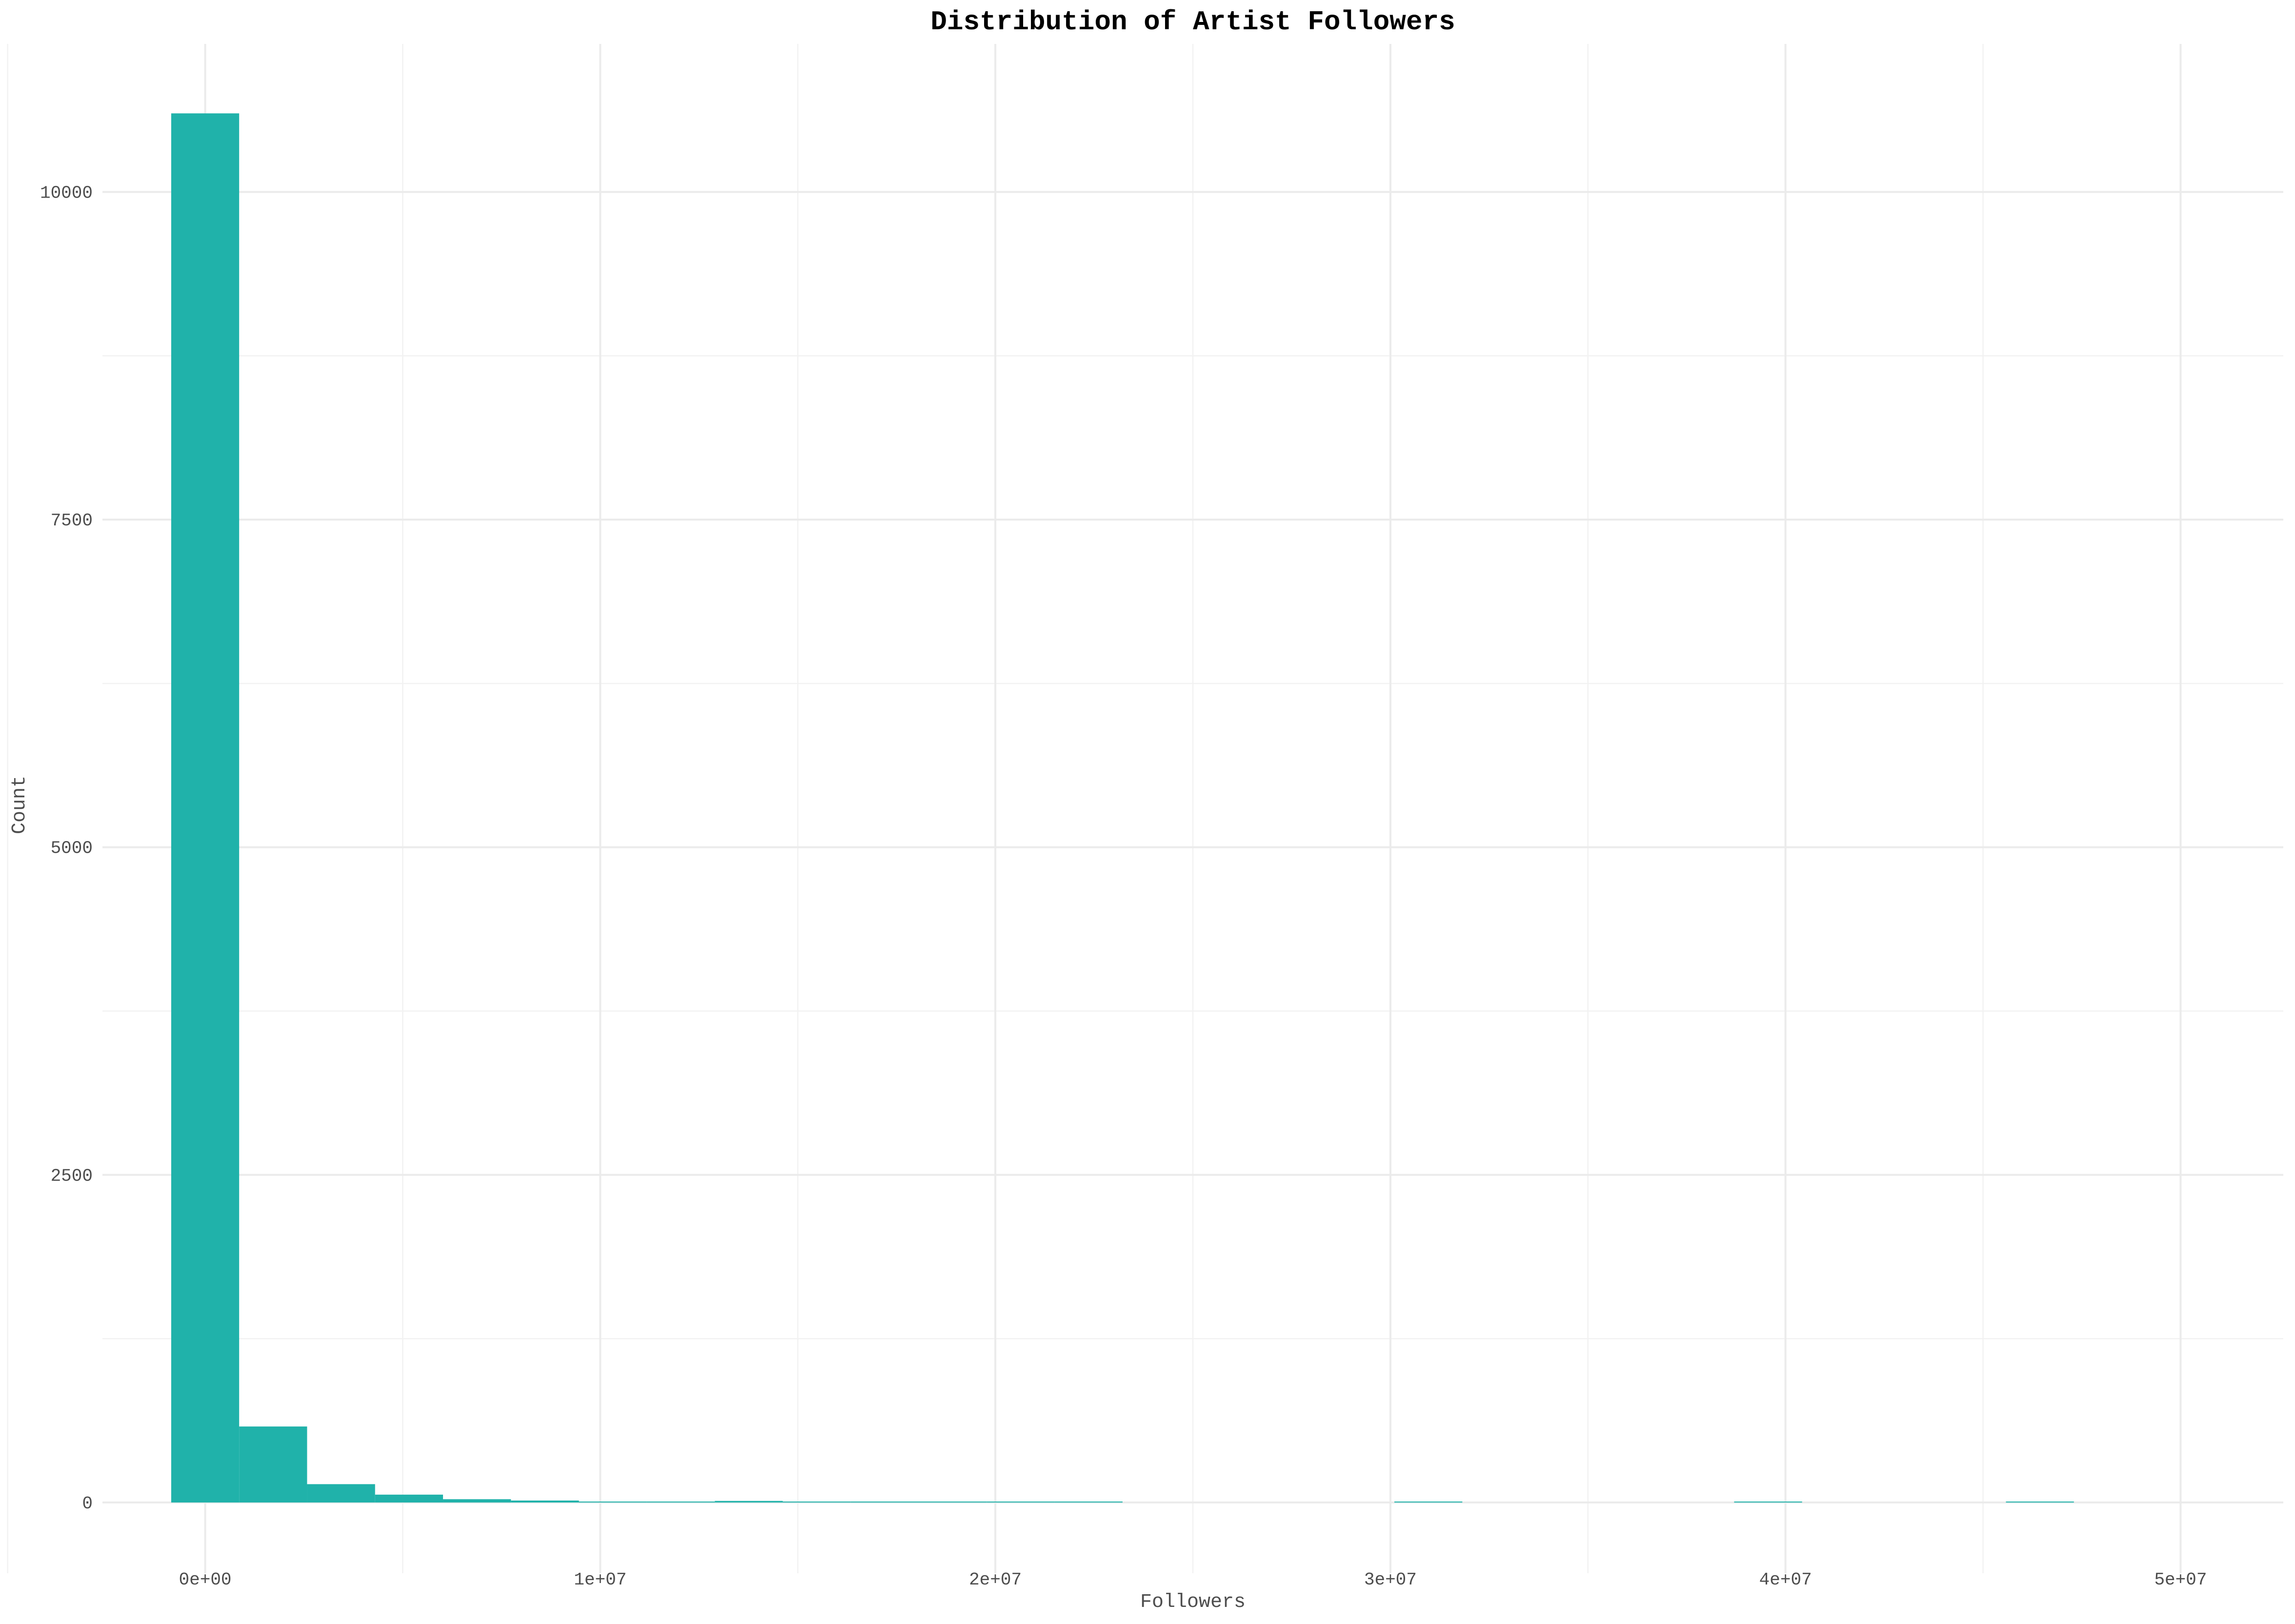 The height and width of the screenshot is (1624, 2295). Describe the element at coordinates (72, 521) in the screenshot. I see `y-tick-label: 7500` at that location.